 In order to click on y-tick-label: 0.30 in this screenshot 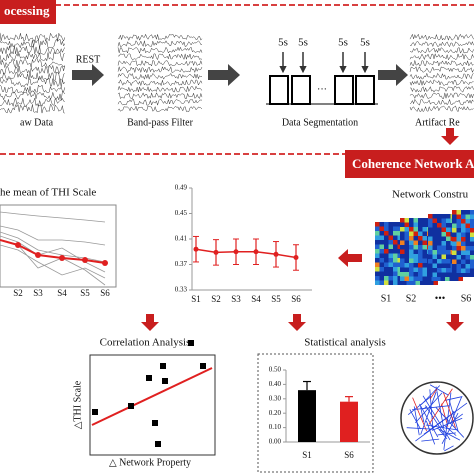, I will do `click(275, 398)`.